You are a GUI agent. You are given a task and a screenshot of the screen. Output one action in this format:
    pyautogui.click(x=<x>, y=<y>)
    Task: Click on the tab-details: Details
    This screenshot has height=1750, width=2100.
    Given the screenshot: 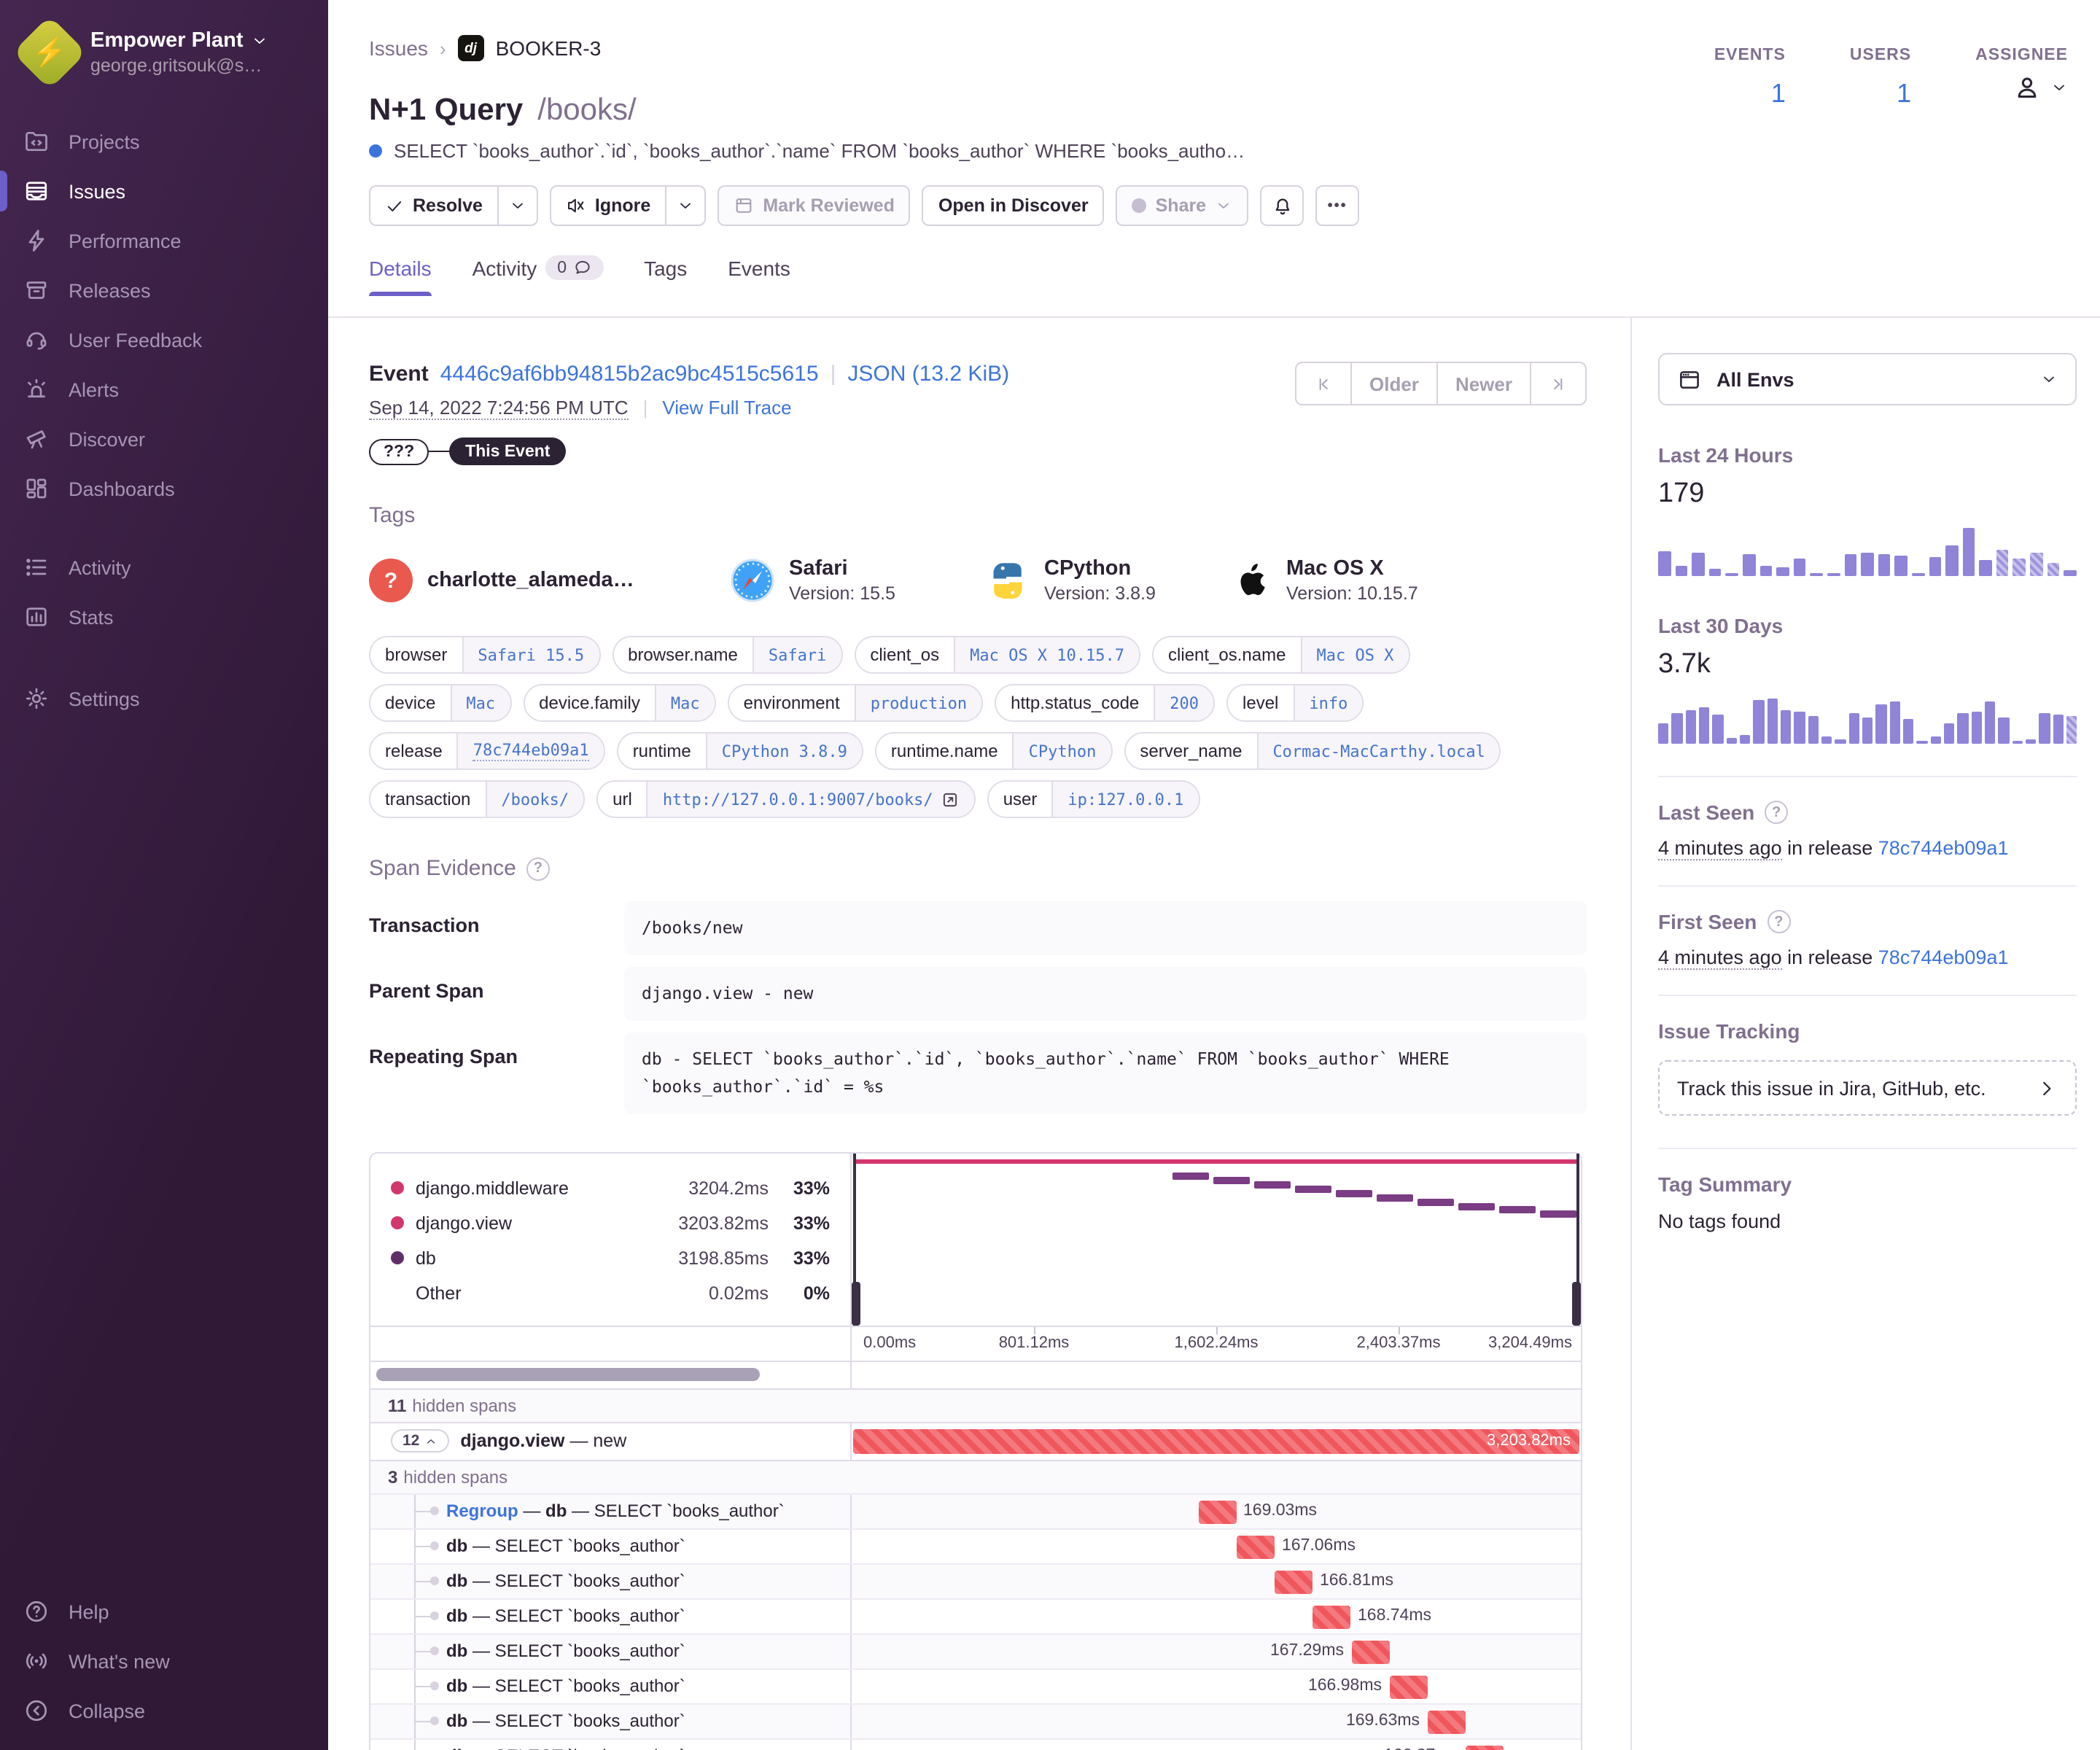 What is the action you would take?
    pyautogui.click(x=400, y=275)
    